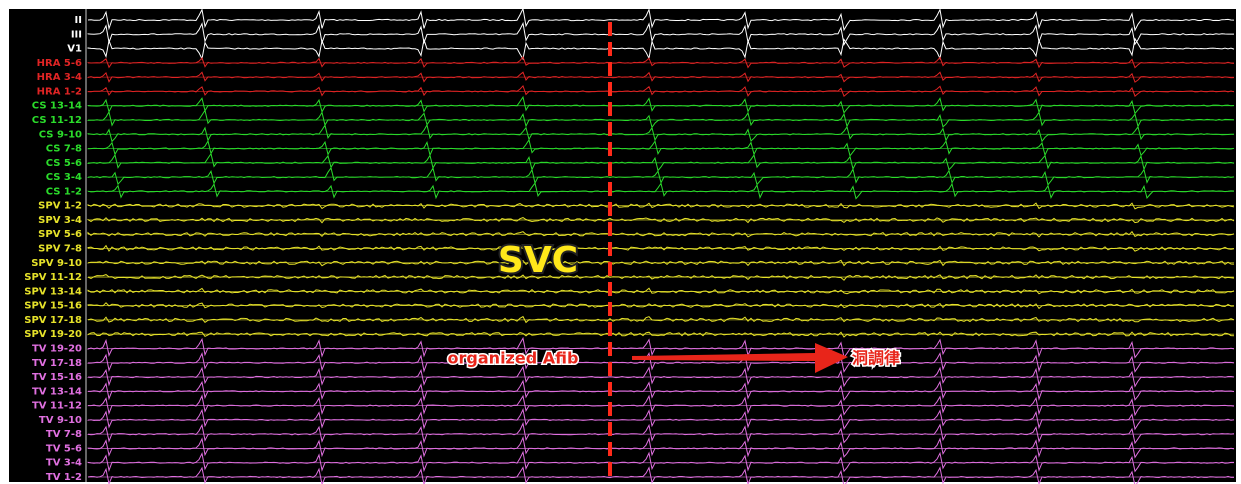  Describe the element at coordinates (53, 320) in the screenshot. I see `channel-label: SPV 17-18` at that location.